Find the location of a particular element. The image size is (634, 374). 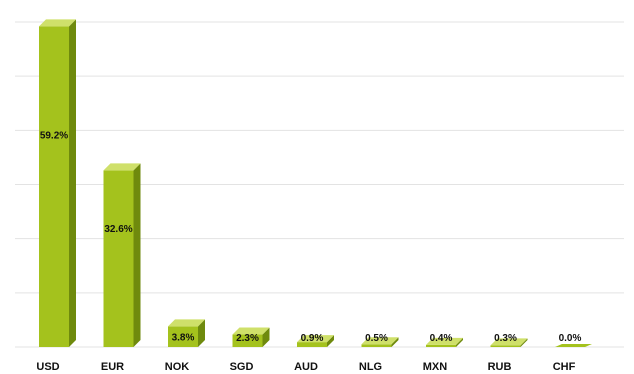

bar-mxn is located at coordinates (444, 342).